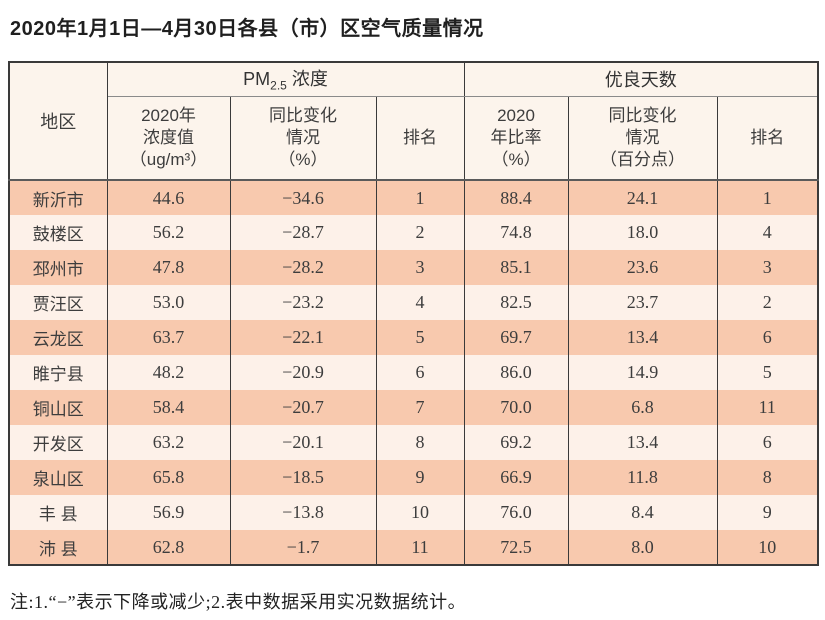 Image resolution: width=825 pixels, height=620 pixels. I want to click on value-cell: 72.5, so click(516, 547).